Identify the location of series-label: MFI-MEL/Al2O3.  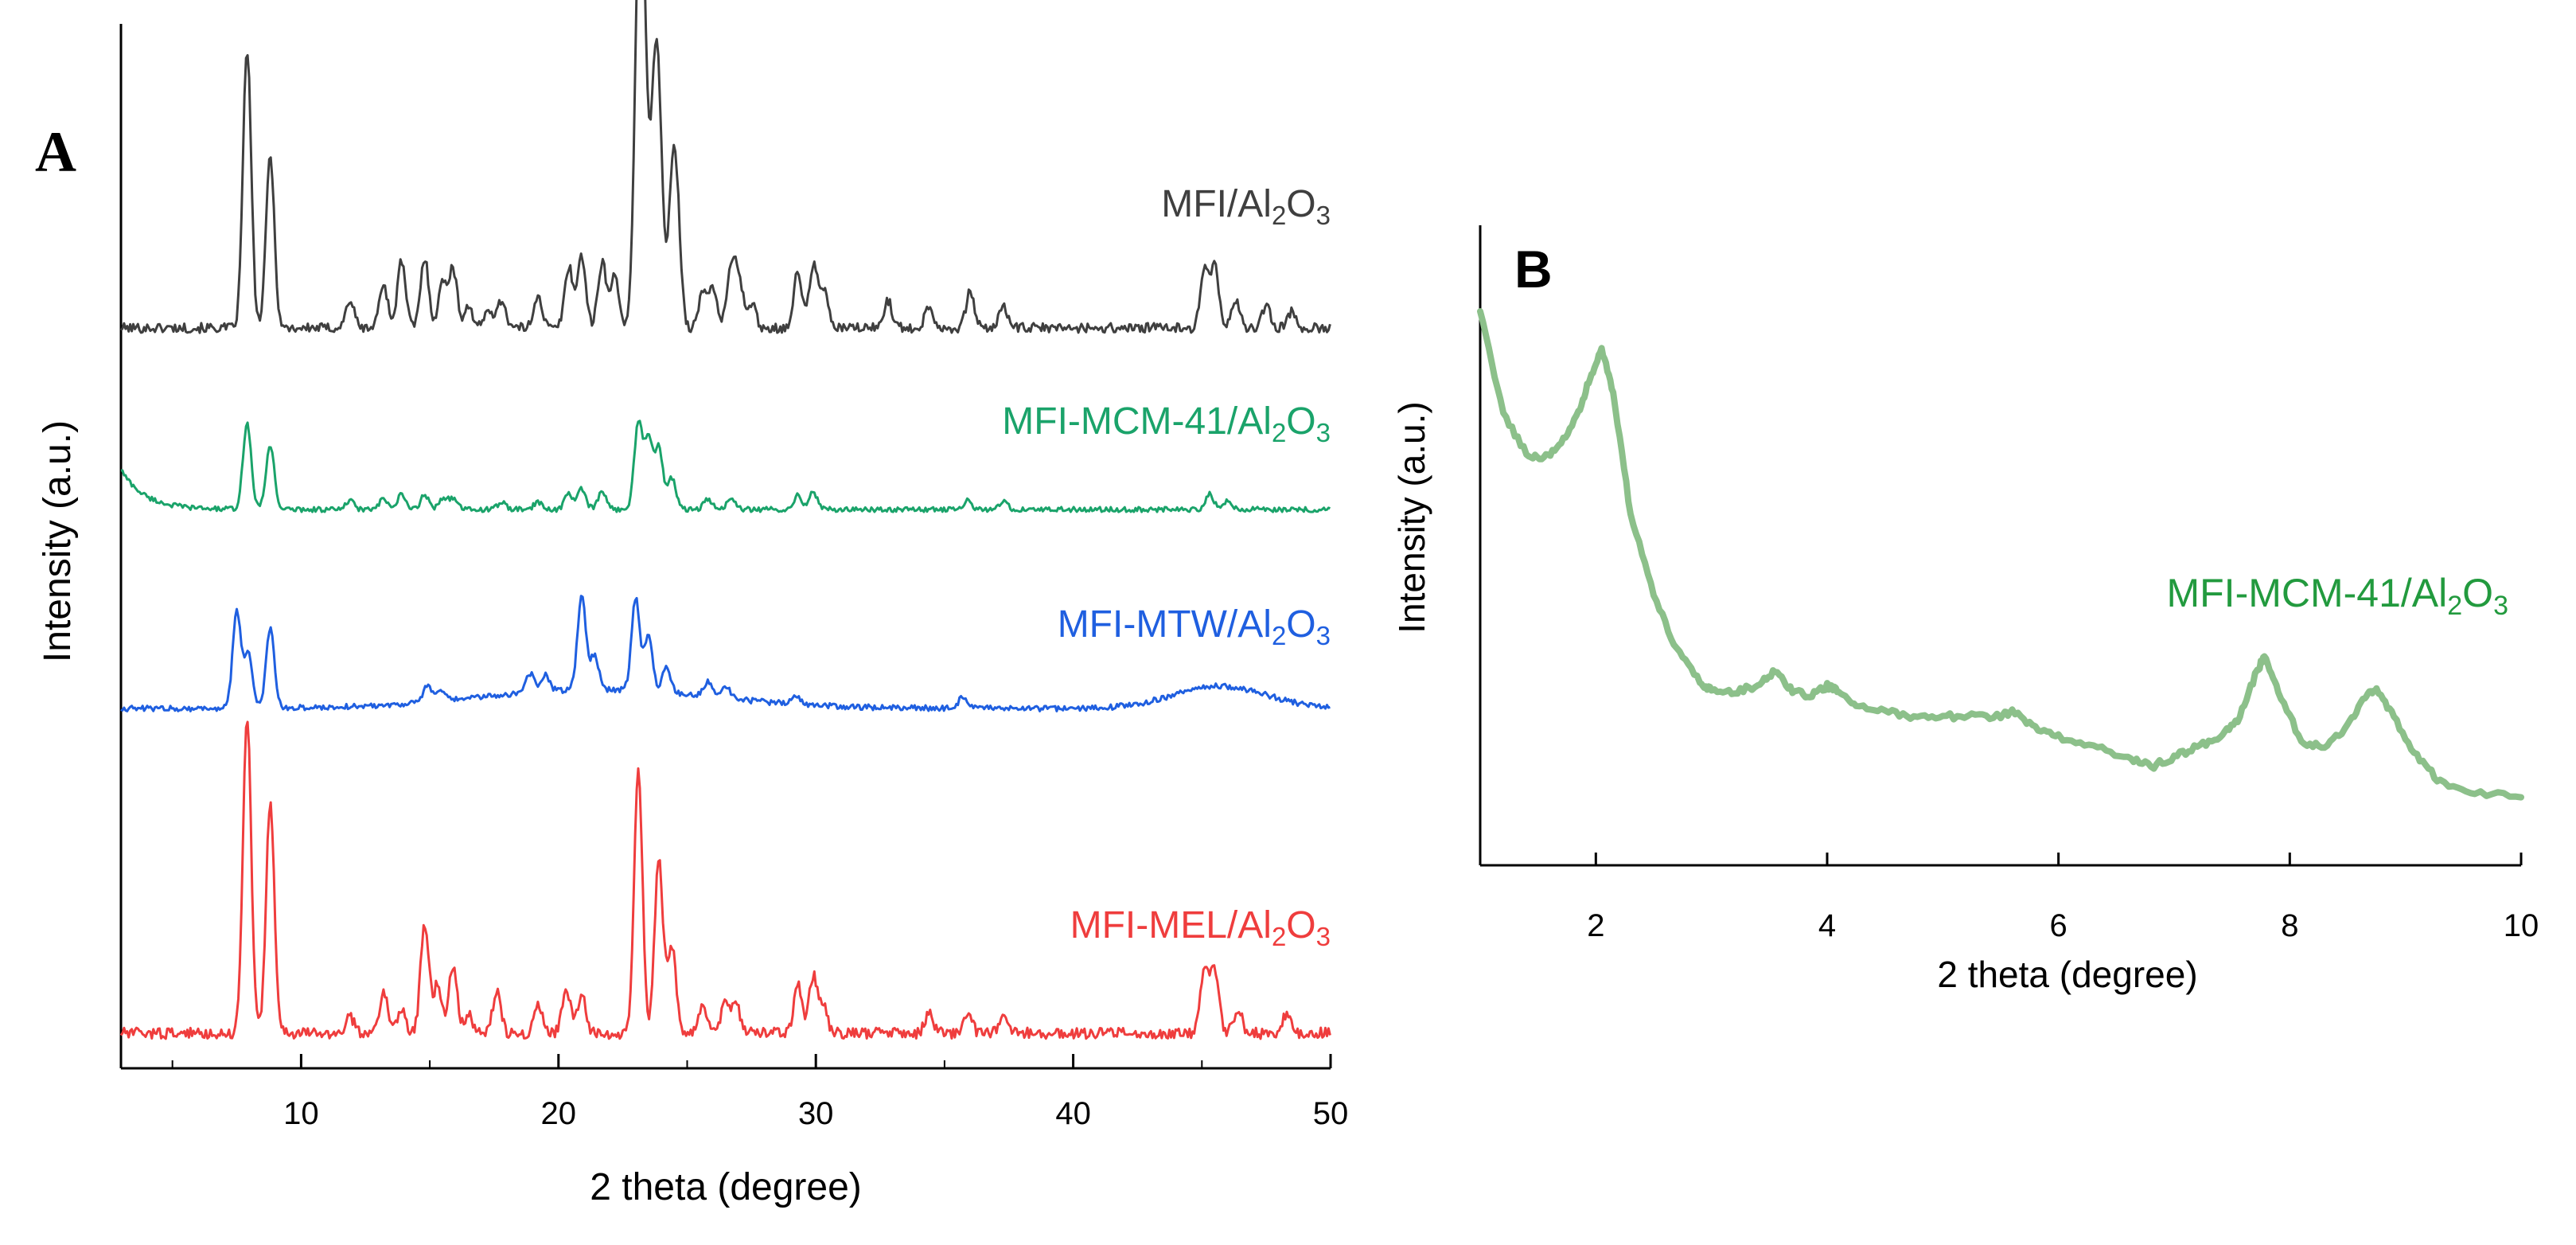
(1200, 928).